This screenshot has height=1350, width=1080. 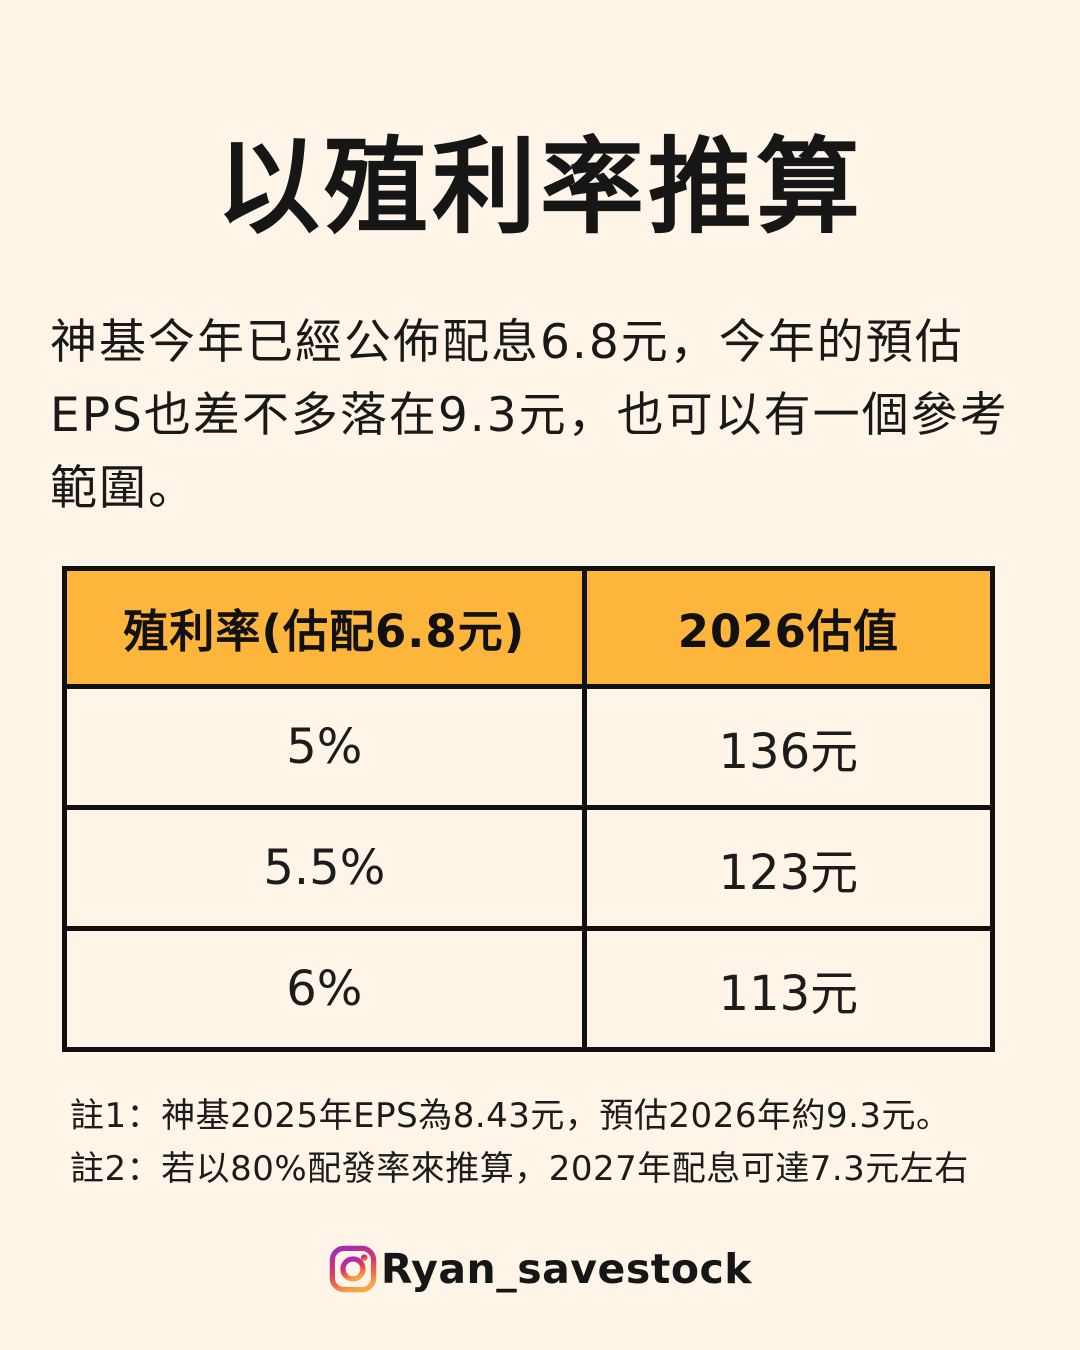 I want to click on table-header-estimate: 2026估值, so click(x=788, y=627).